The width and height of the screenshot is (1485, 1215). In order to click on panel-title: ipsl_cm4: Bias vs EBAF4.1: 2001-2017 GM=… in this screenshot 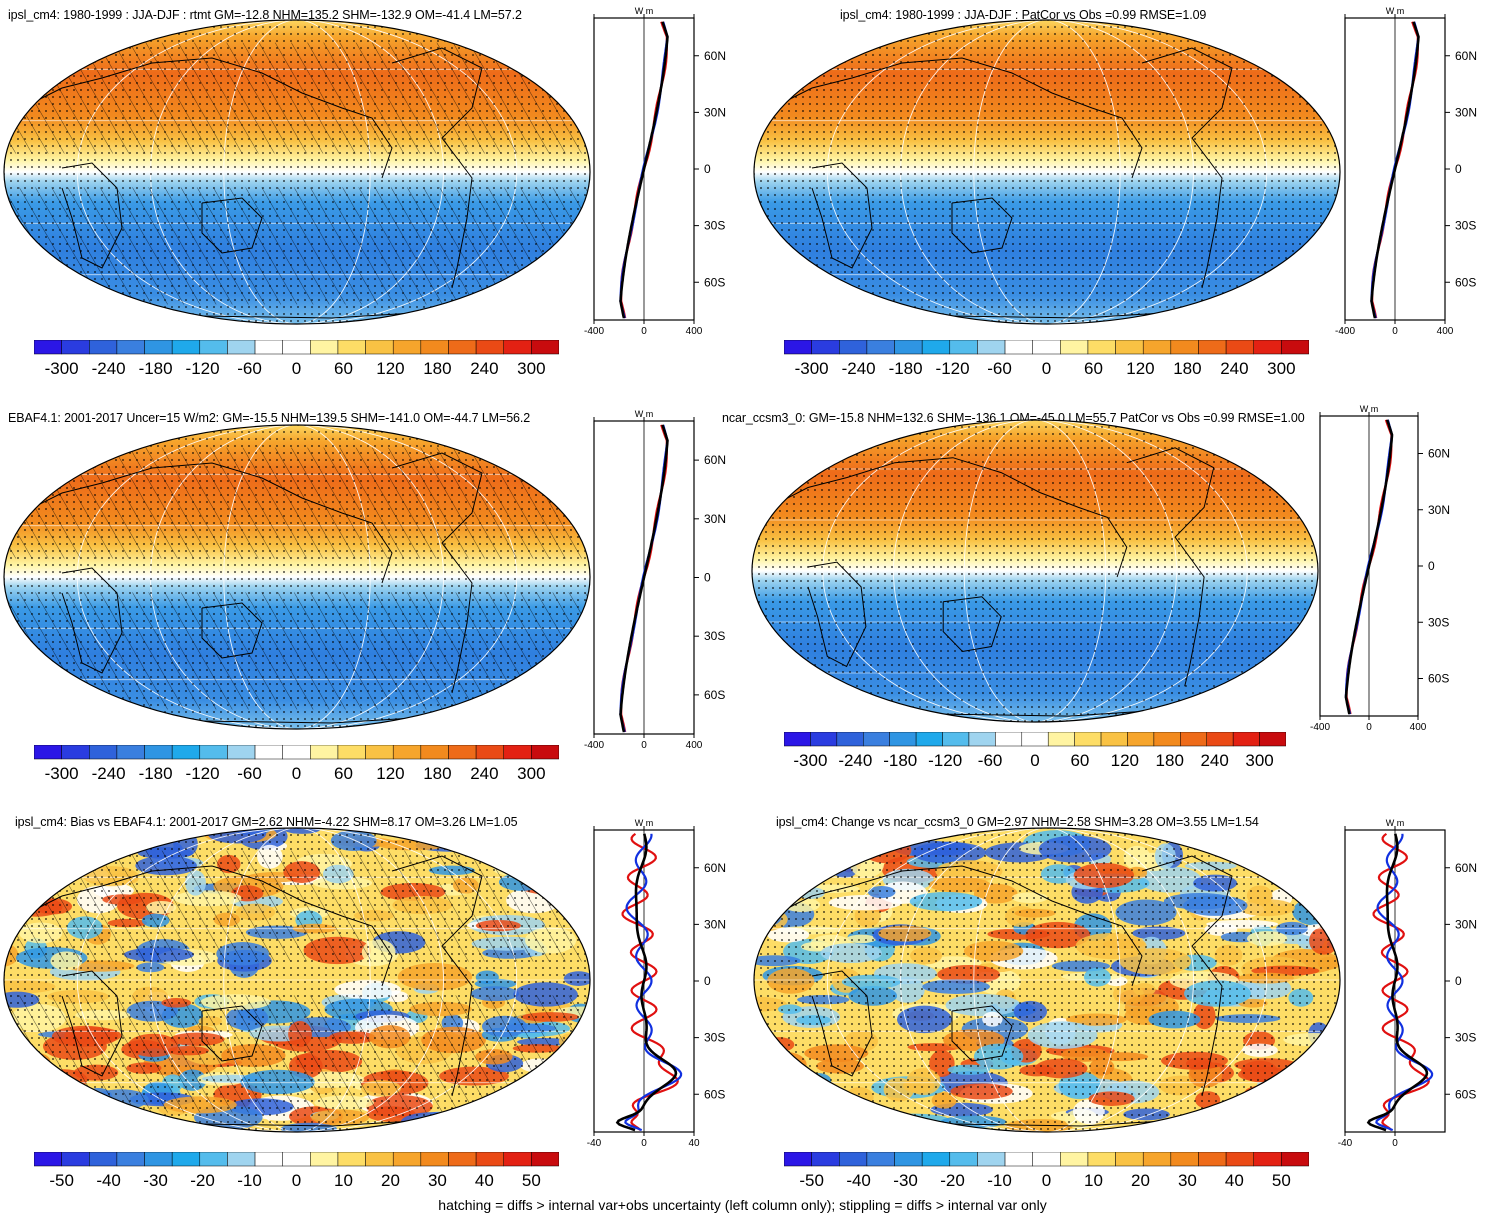, I will do `click(266, 822)`.